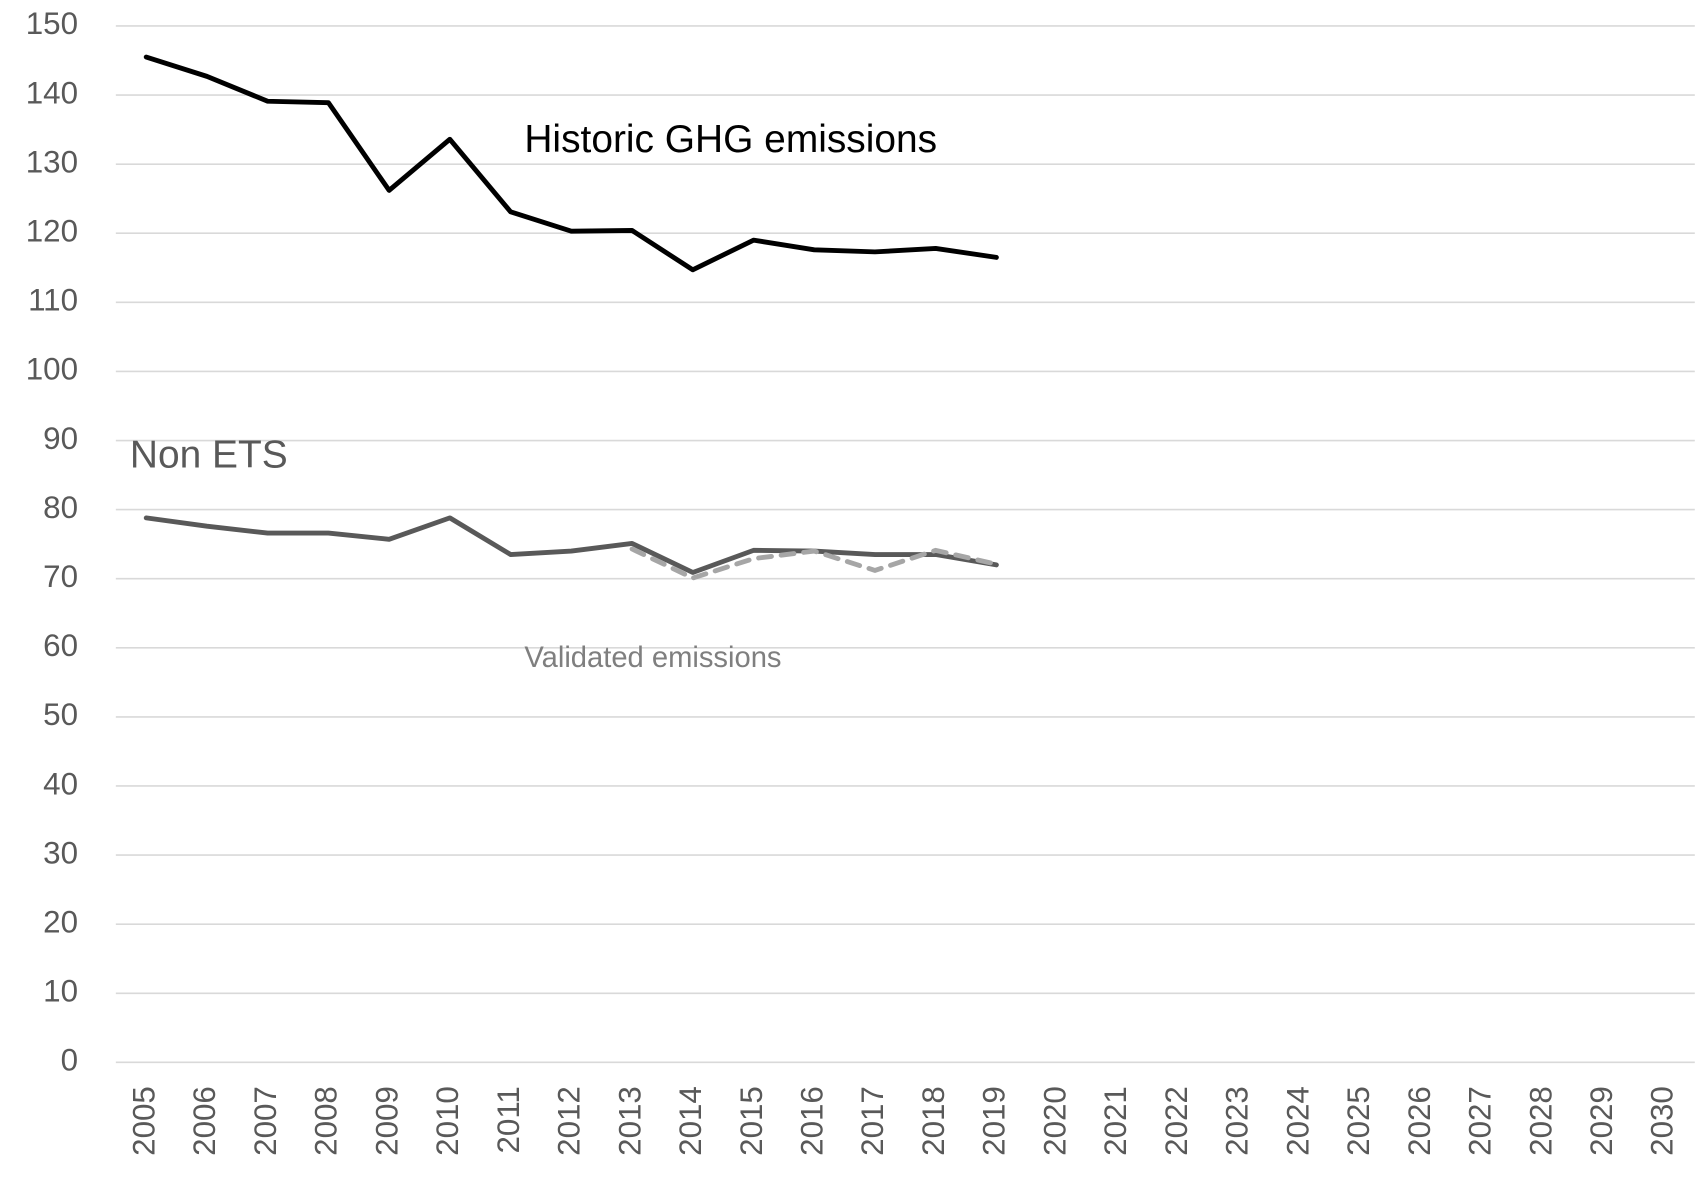 The image size is (1695, 1178). Describe the element at coordinates (1358, 1121) in the screenshot. I see `x-tick-label: 2025` at that location.